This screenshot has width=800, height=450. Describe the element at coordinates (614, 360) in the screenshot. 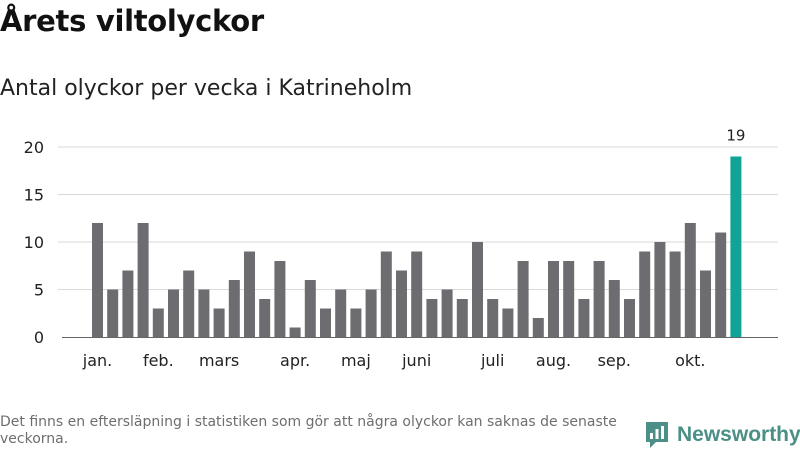

I see `x-tick-label: sep.` at that location.